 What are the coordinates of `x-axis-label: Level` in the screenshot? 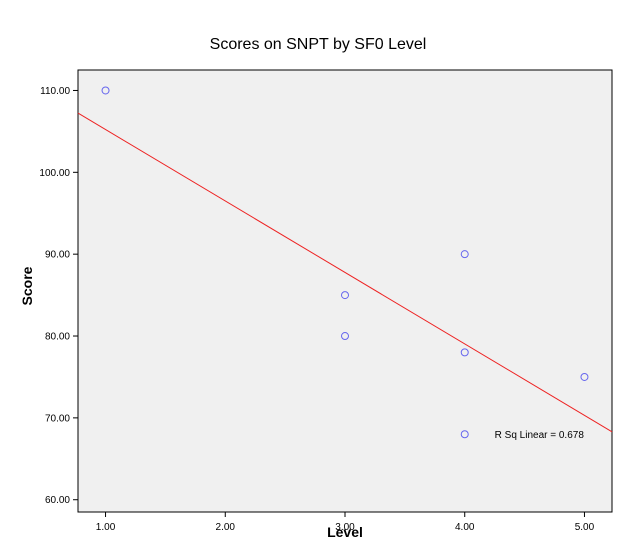 It's located at (345, 532).